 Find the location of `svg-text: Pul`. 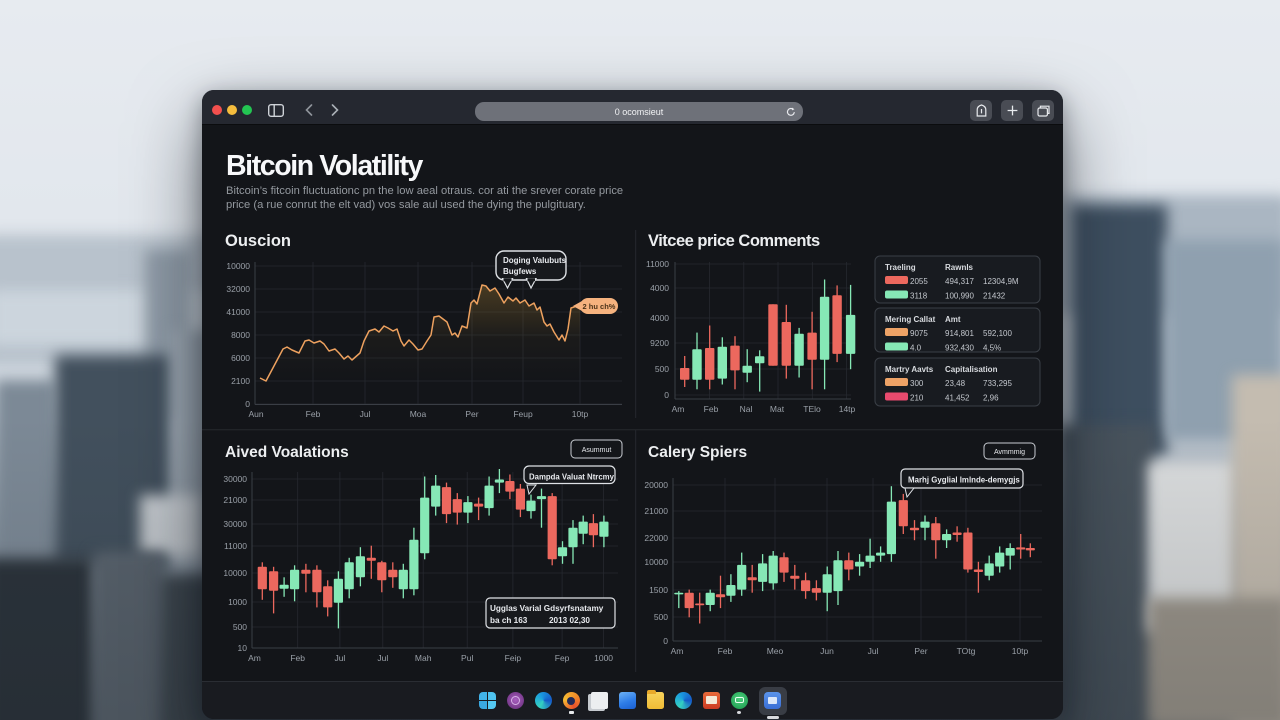

svg-text: Pul is located at coordinates (467, 658).